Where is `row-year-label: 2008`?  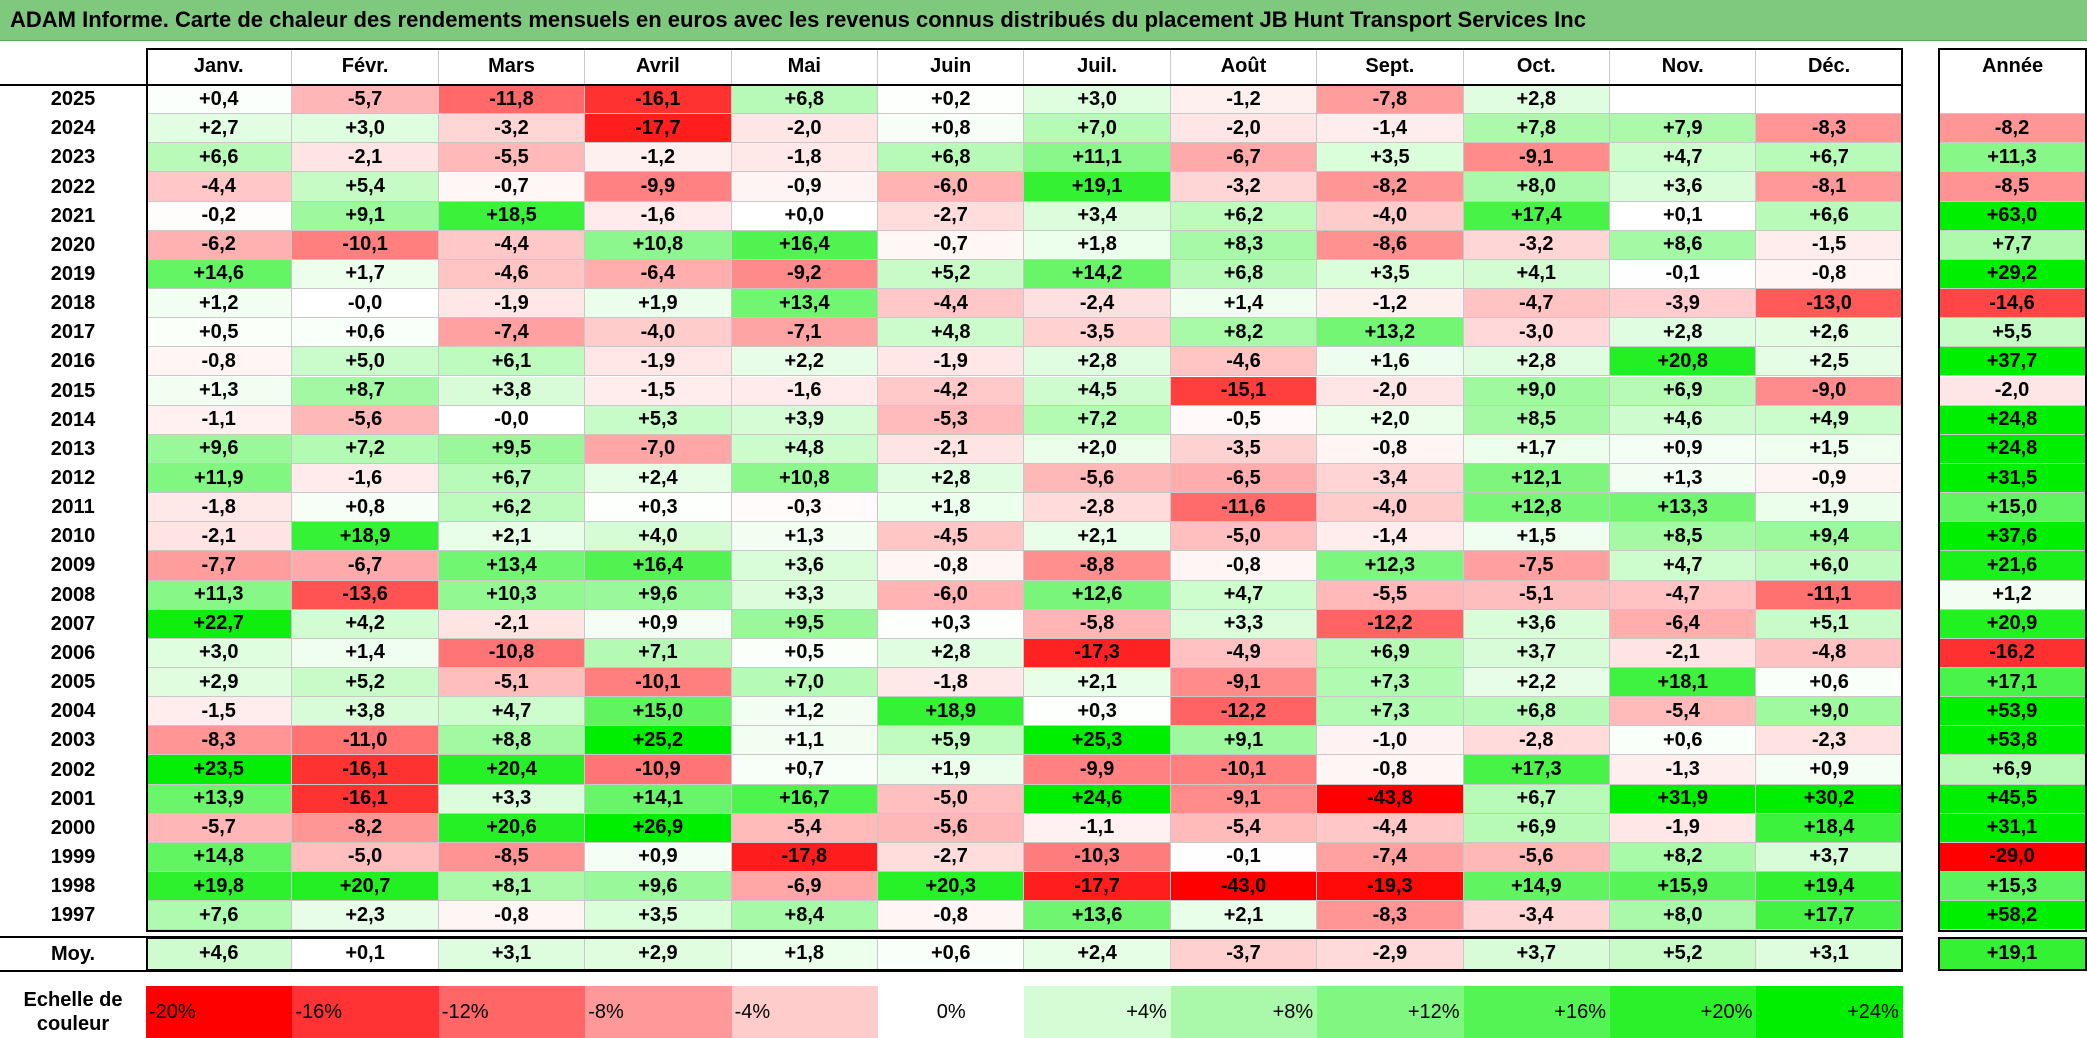
row-year-label: 2008 is located at coordinates (73, 595).